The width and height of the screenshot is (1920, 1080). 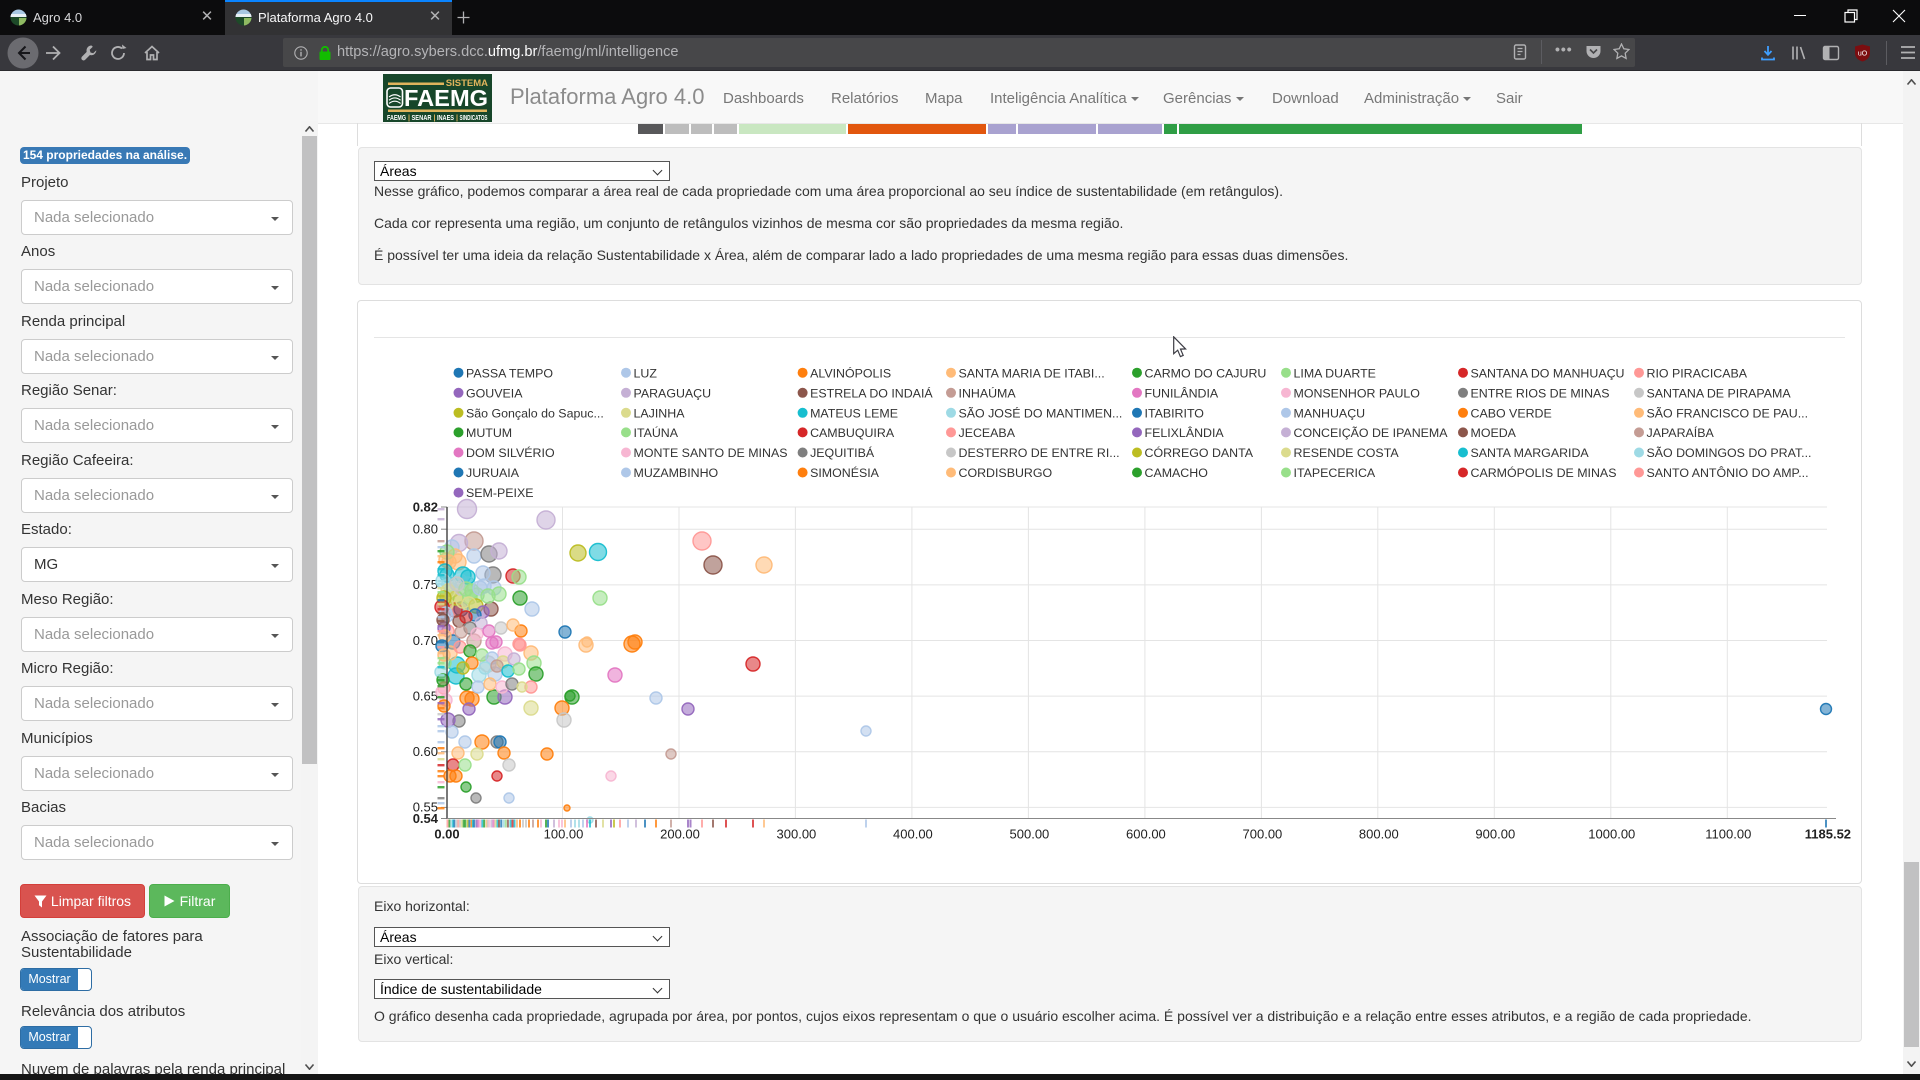 What do you see at coordinates (797, 834) in the screenshot?
I see `svg-text: 300.00` at bounding box center [797, 834].